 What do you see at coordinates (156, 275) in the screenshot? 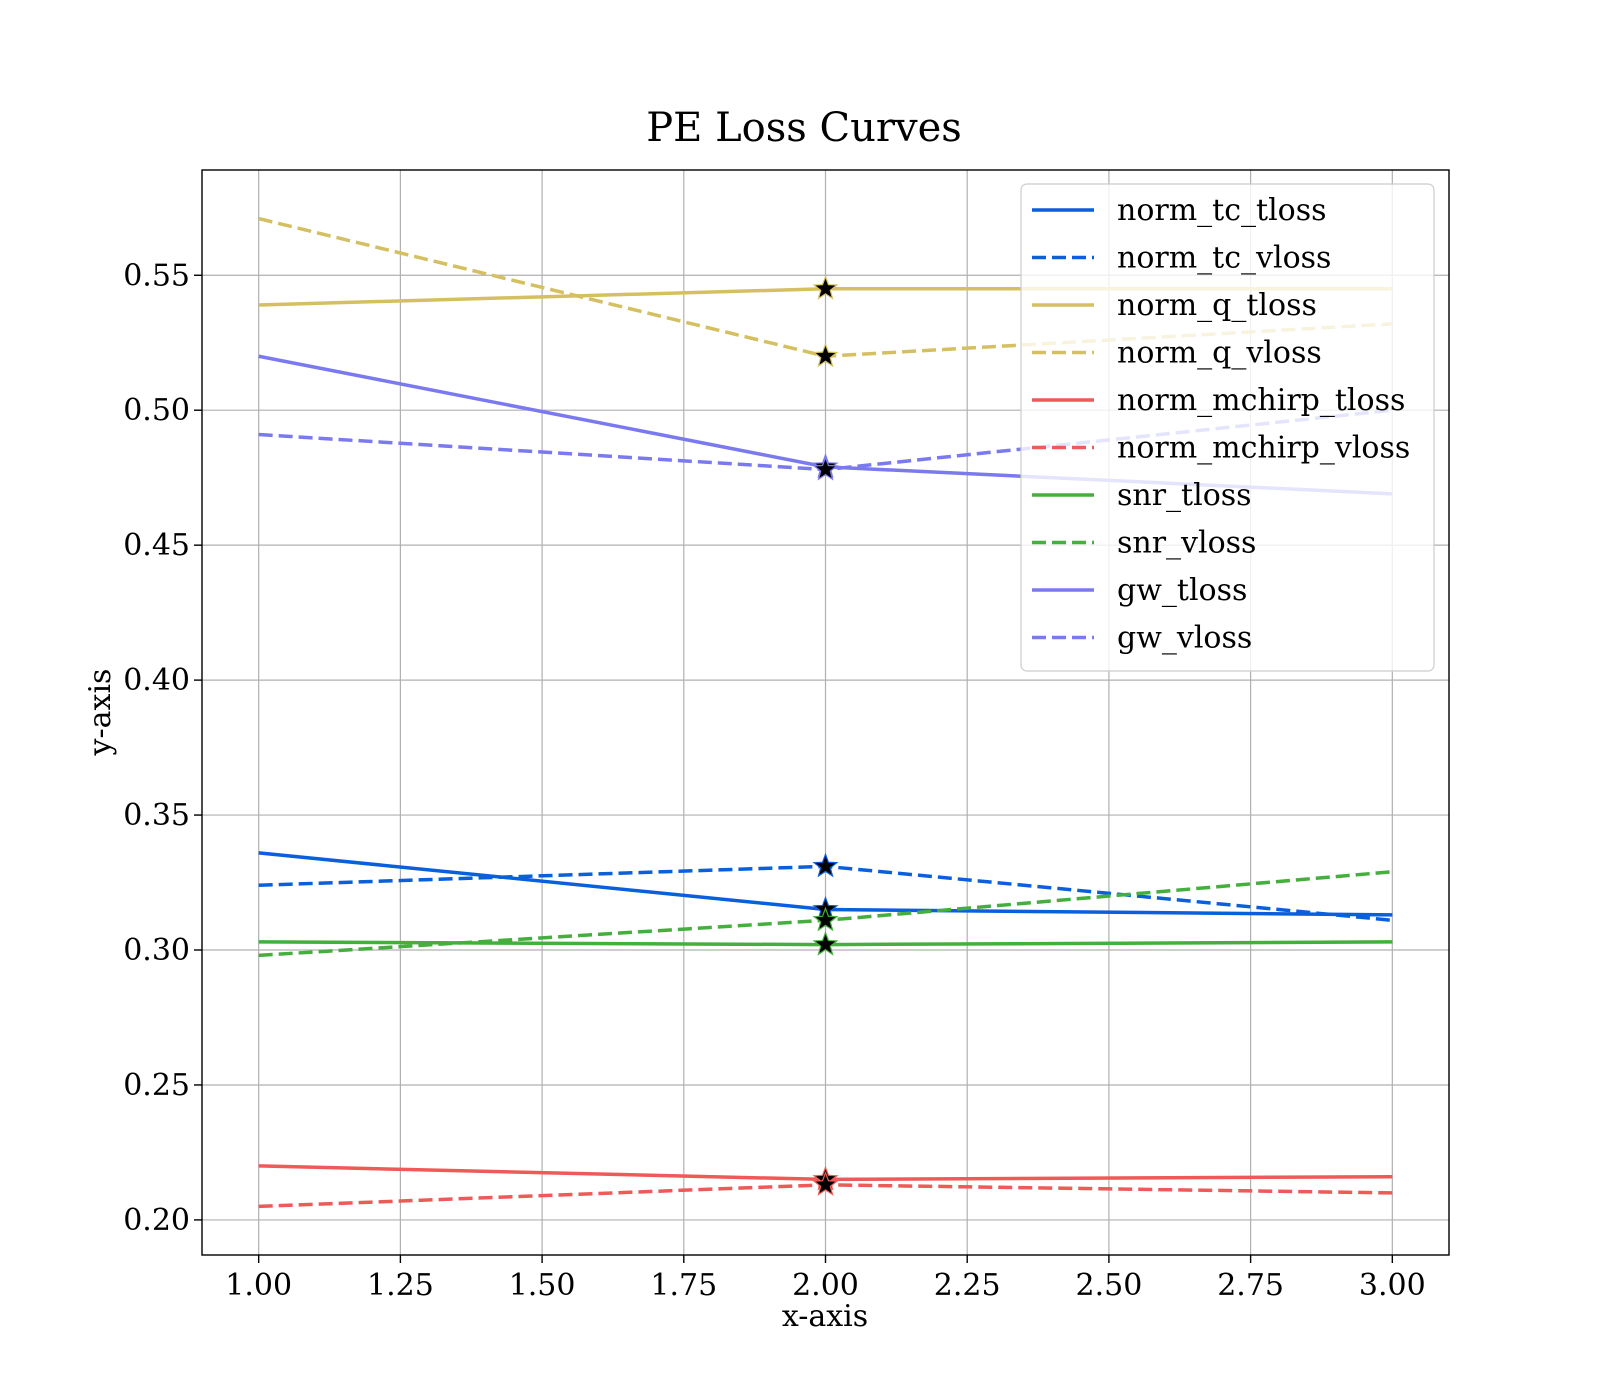
I see `y-tick-label: 0.55` at bounding box center [156, 275].